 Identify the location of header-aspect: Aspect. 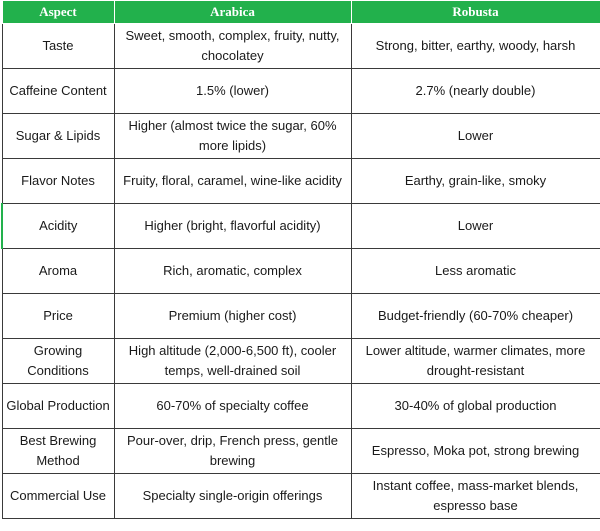
(58, 12).